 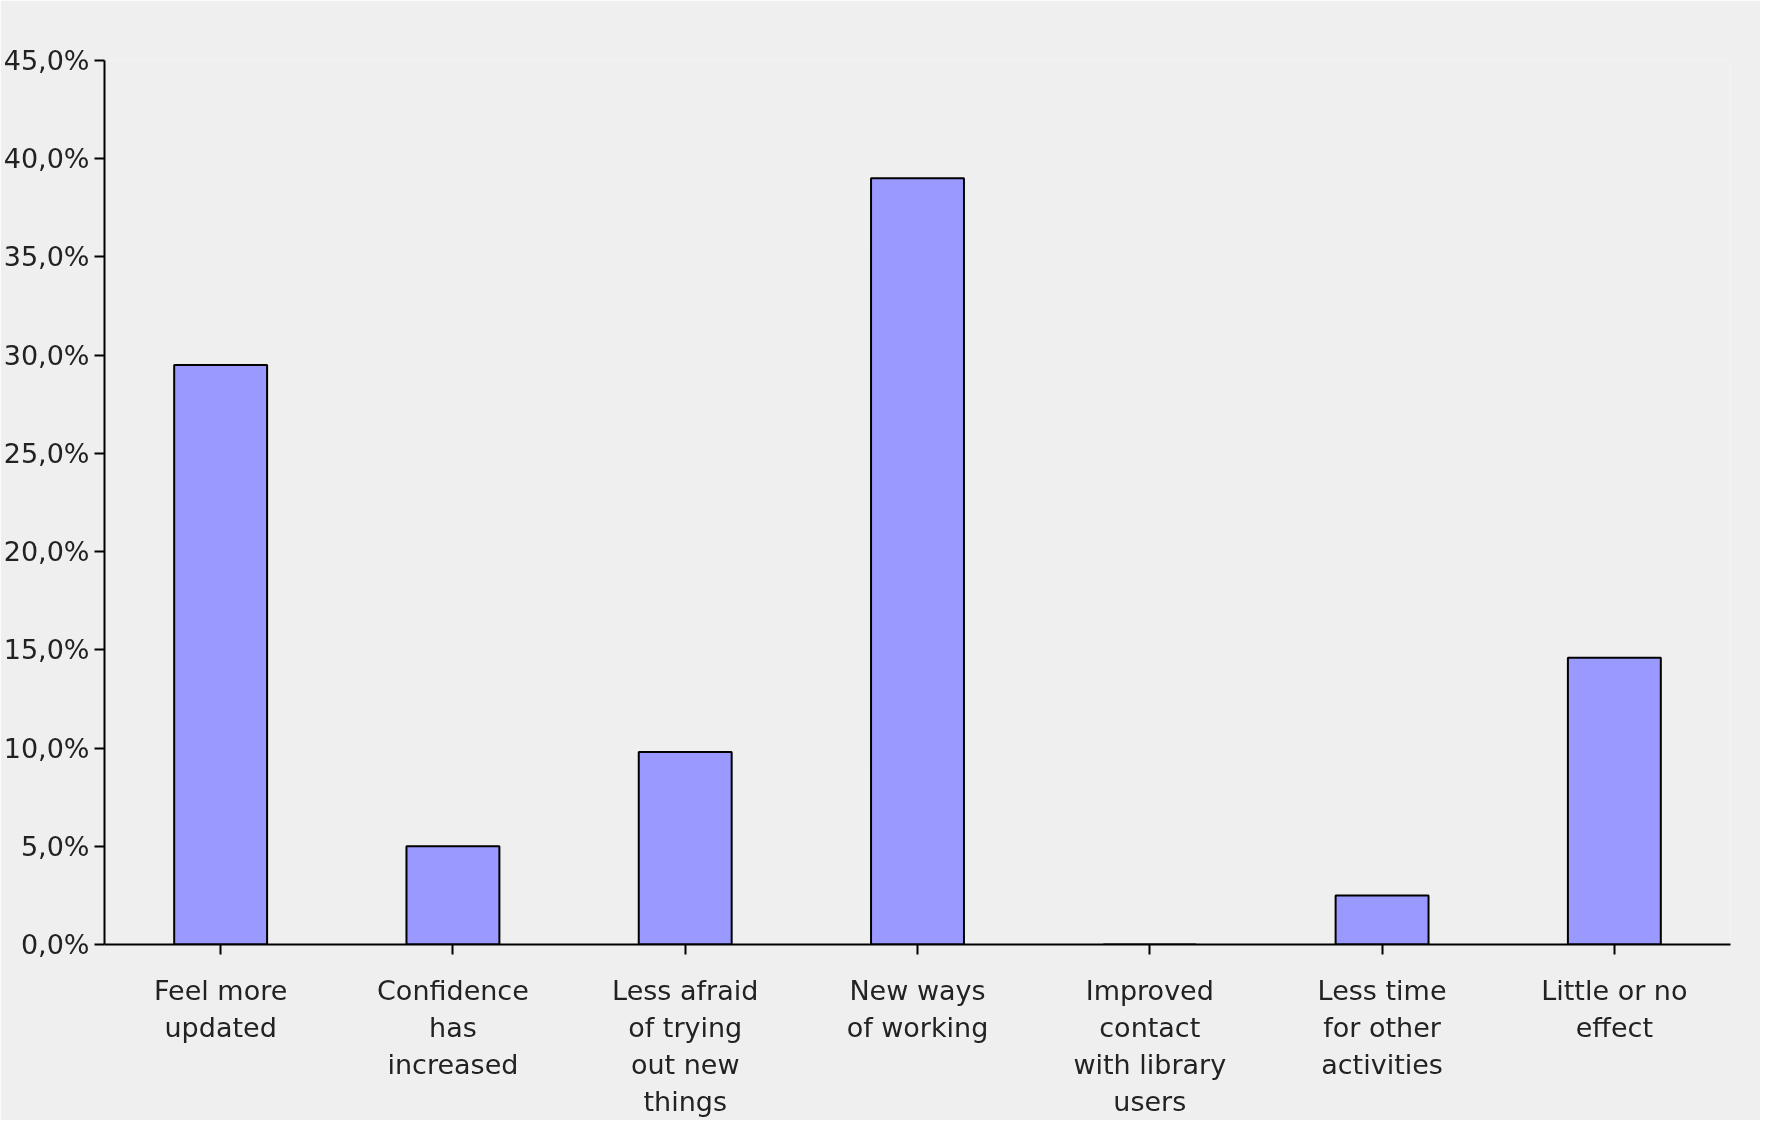 What do you see at coordinates (46, 355) in the screenshot?
I see `y-tick-label: 30,0%` at bounding box center [46, 355].